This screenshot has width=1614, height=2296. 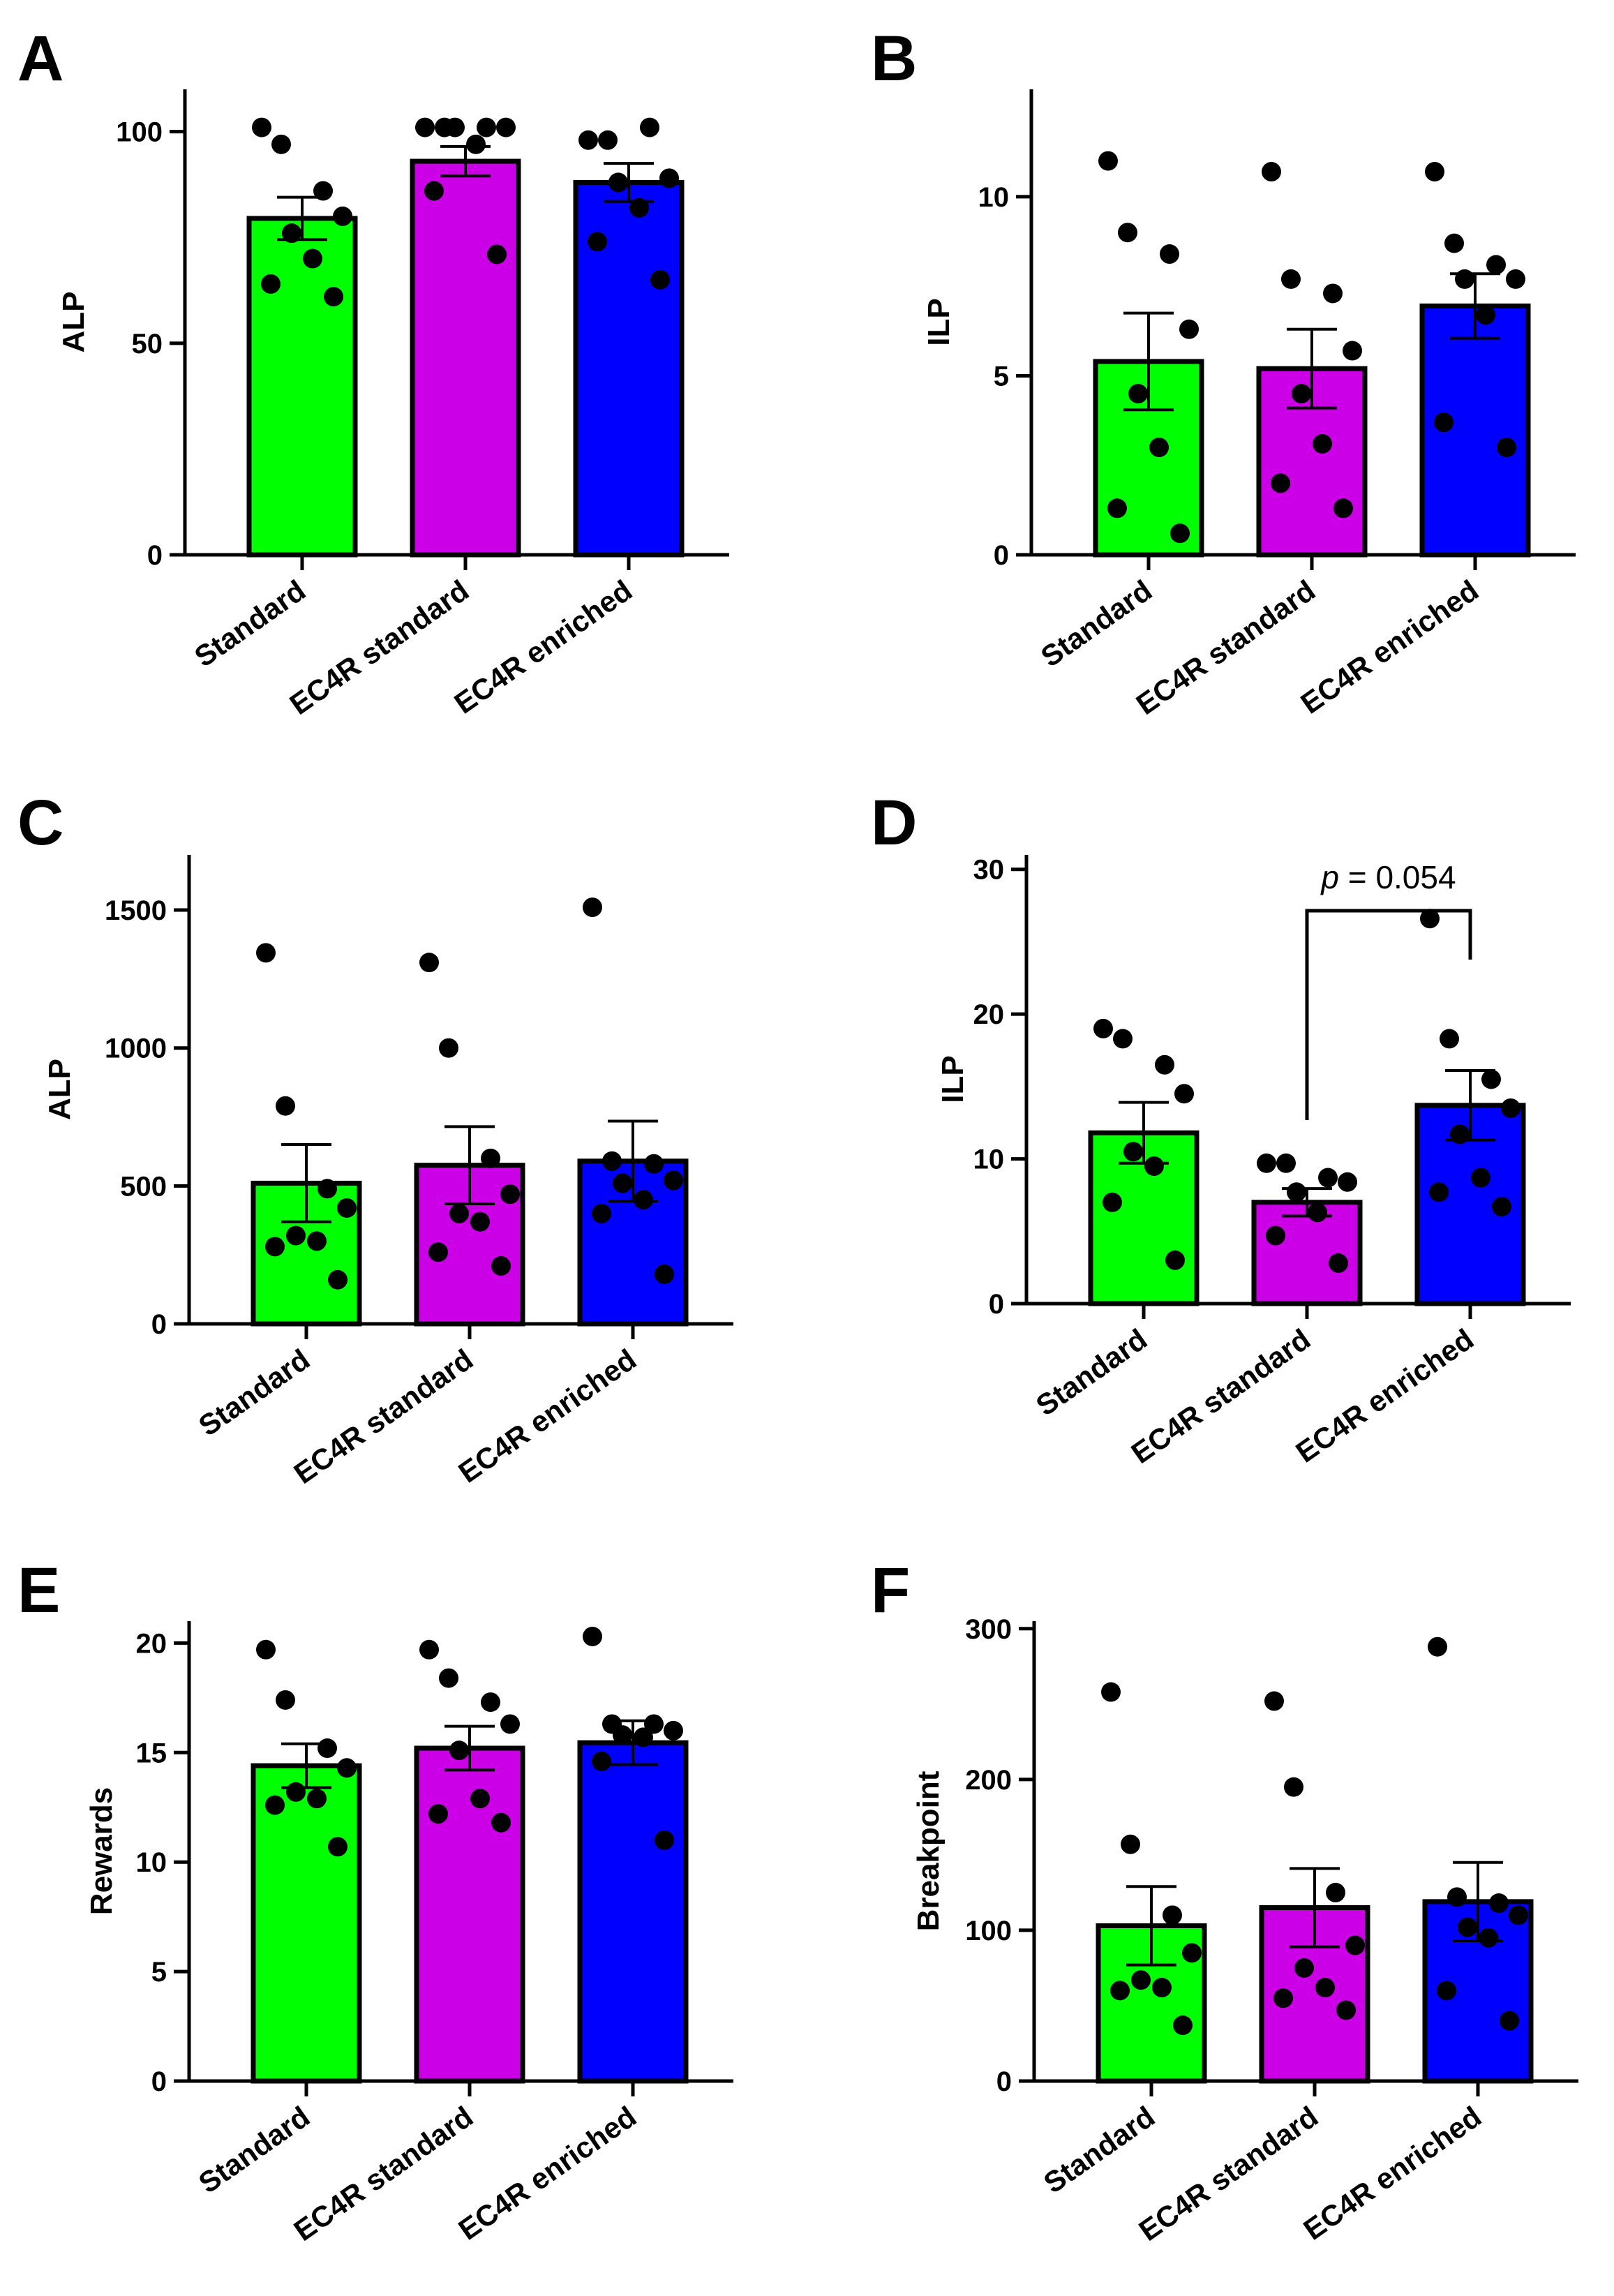 I want to click on category-label: EC4R enriched, so click(x=547, y=1416).